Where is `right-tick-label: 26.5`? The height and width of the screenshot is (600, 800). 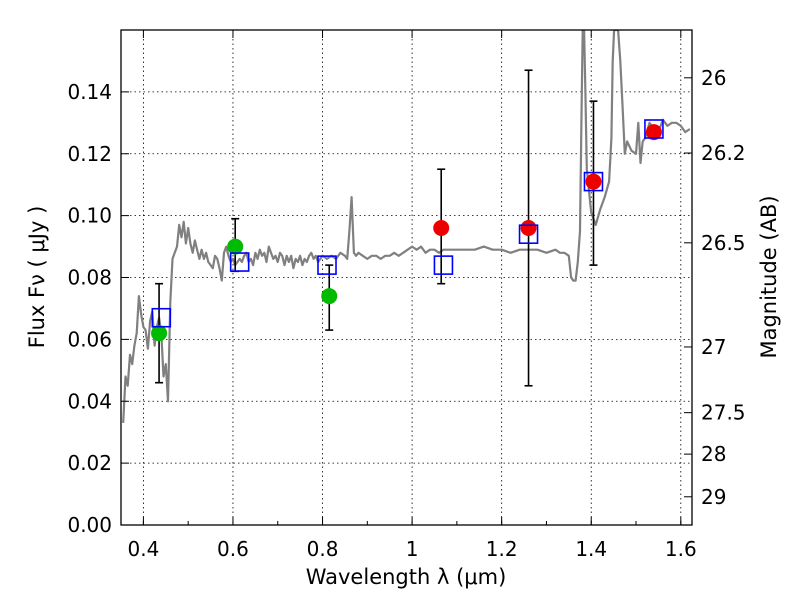
right-tick-label: 26.5 is located at coordinates (723, 243).